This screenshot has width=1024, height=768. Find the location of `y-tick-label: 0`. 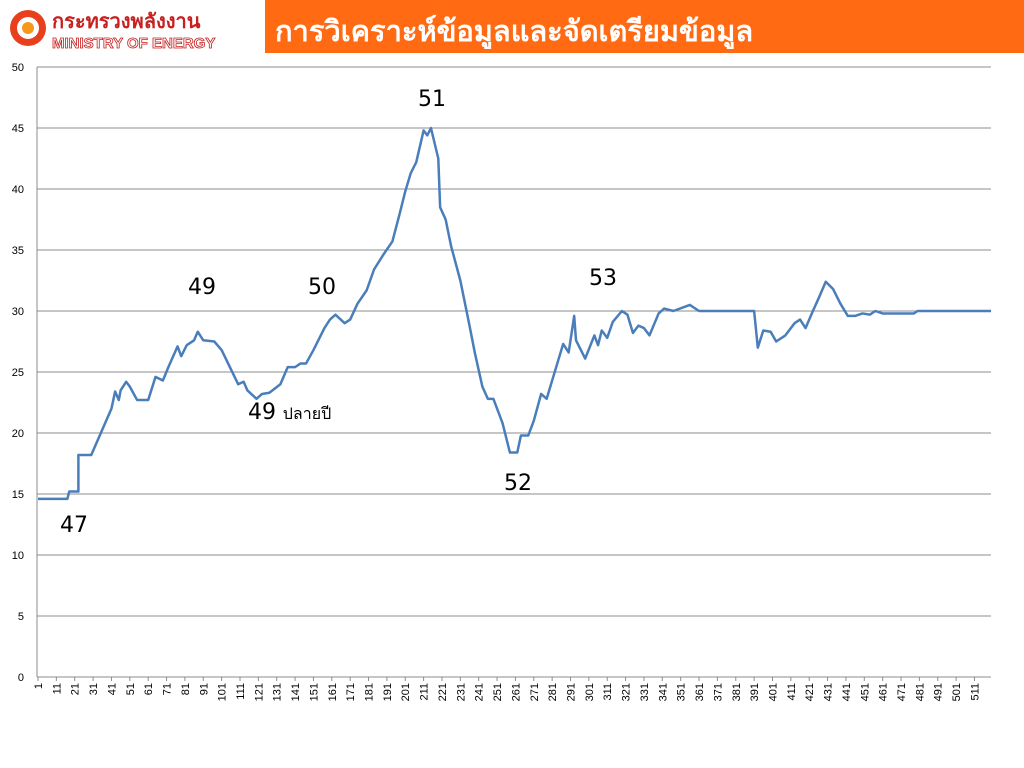

y-tick-label: 0 is located at coordinates (21, 678).